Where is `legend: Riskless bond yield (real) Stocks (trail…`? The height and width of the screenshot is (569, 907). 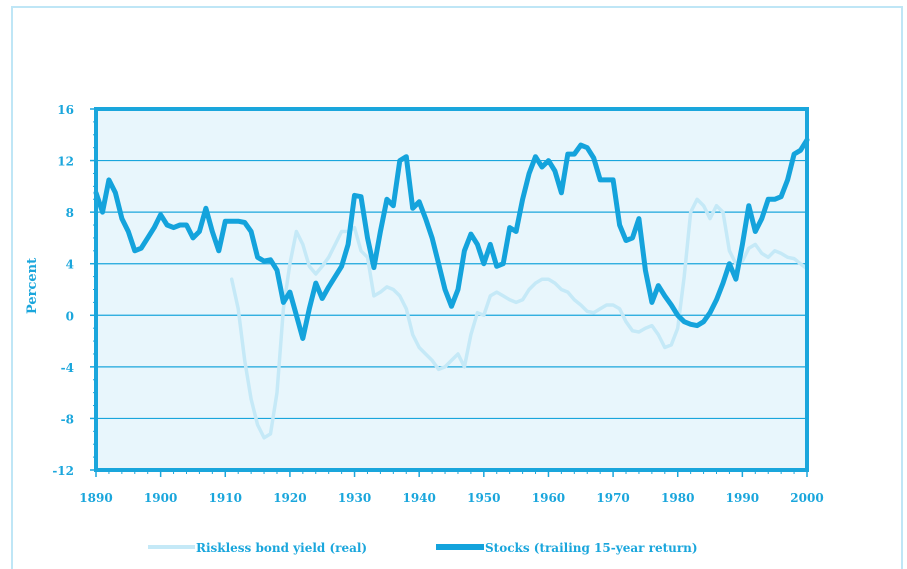 legend: Riskless bond yield (real) Stocks (trail… is located at coordinates (423, 548).